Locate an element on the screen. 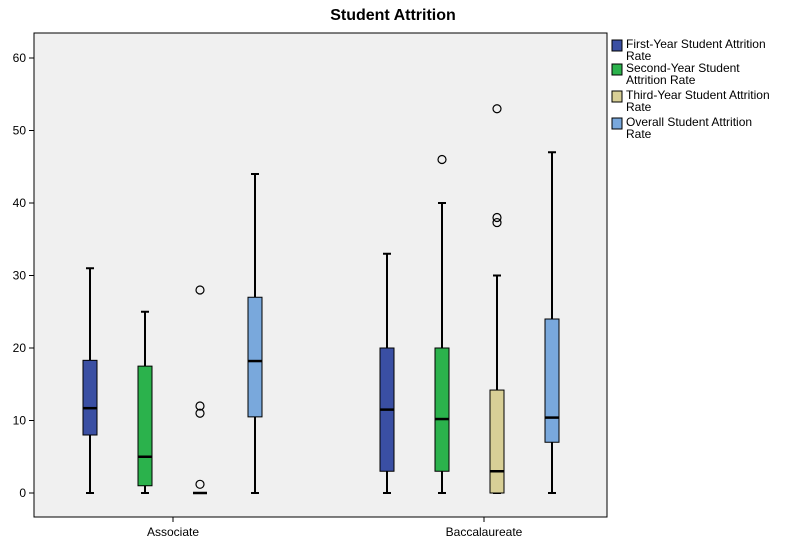 Image resolution: width=798 pixels, height=543 pixels. box-2-associate is located at coordinates (145, 402).